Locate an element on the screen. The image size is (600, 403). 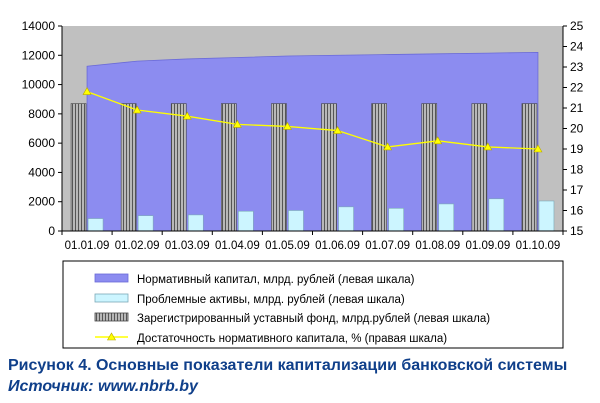
y-left-tick-label: 6000 is located at coordinates (41, 143).